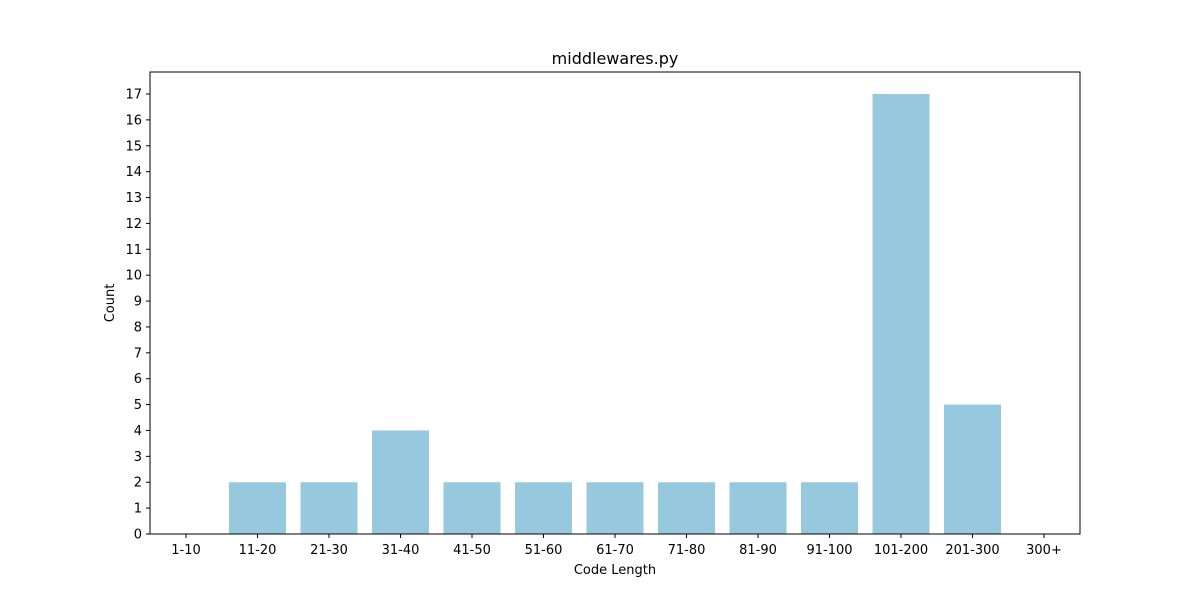 This screenshot has width=1200, height=600. What do you see at coordinates (1044, 550) in the screenshot?
I see `x-tick-label: 300+` at bounding box center [1044, 550].